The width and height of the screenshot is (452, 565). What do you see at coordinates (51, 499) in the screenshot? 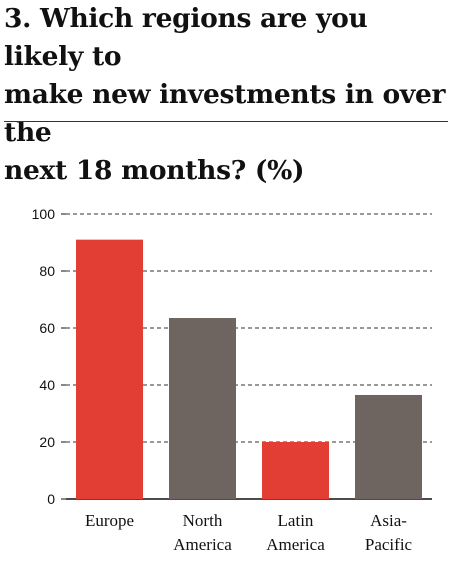
I see `y-tick-label: 0` at bounding box center [51, 499].